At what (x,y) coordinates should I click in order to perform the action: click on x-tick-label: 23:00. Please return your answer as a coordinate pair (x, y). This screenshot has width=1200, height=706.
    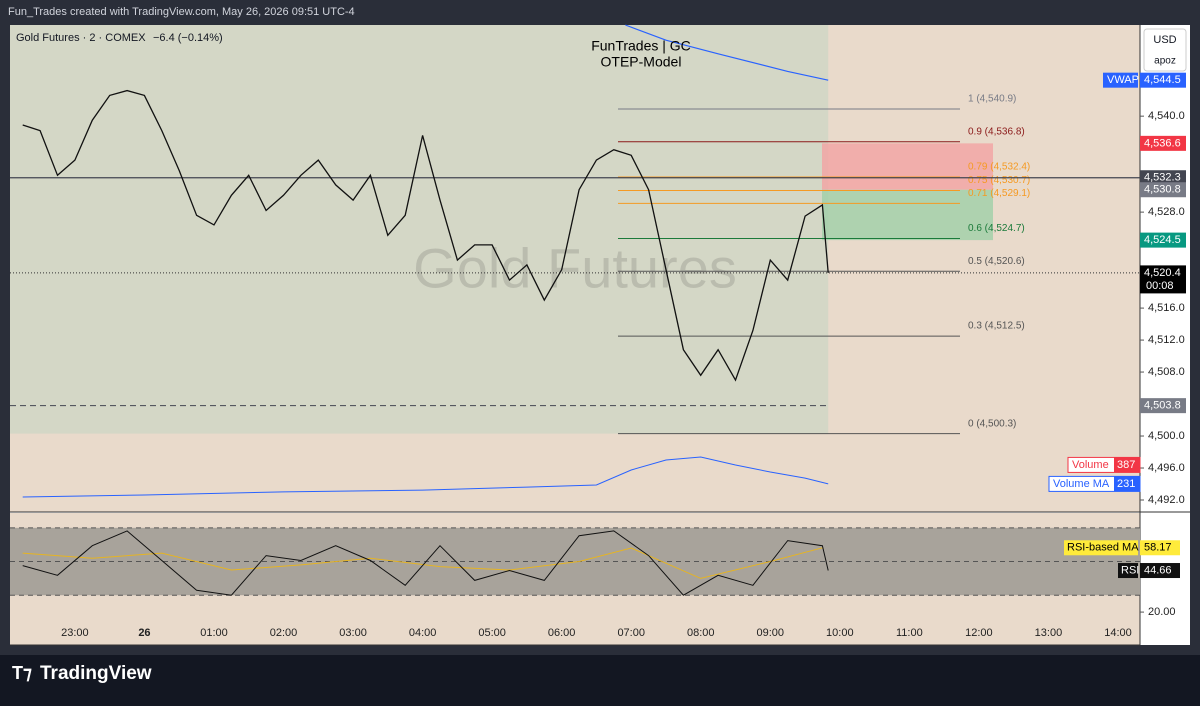
    Looking at the image, I should click on (75, 633).